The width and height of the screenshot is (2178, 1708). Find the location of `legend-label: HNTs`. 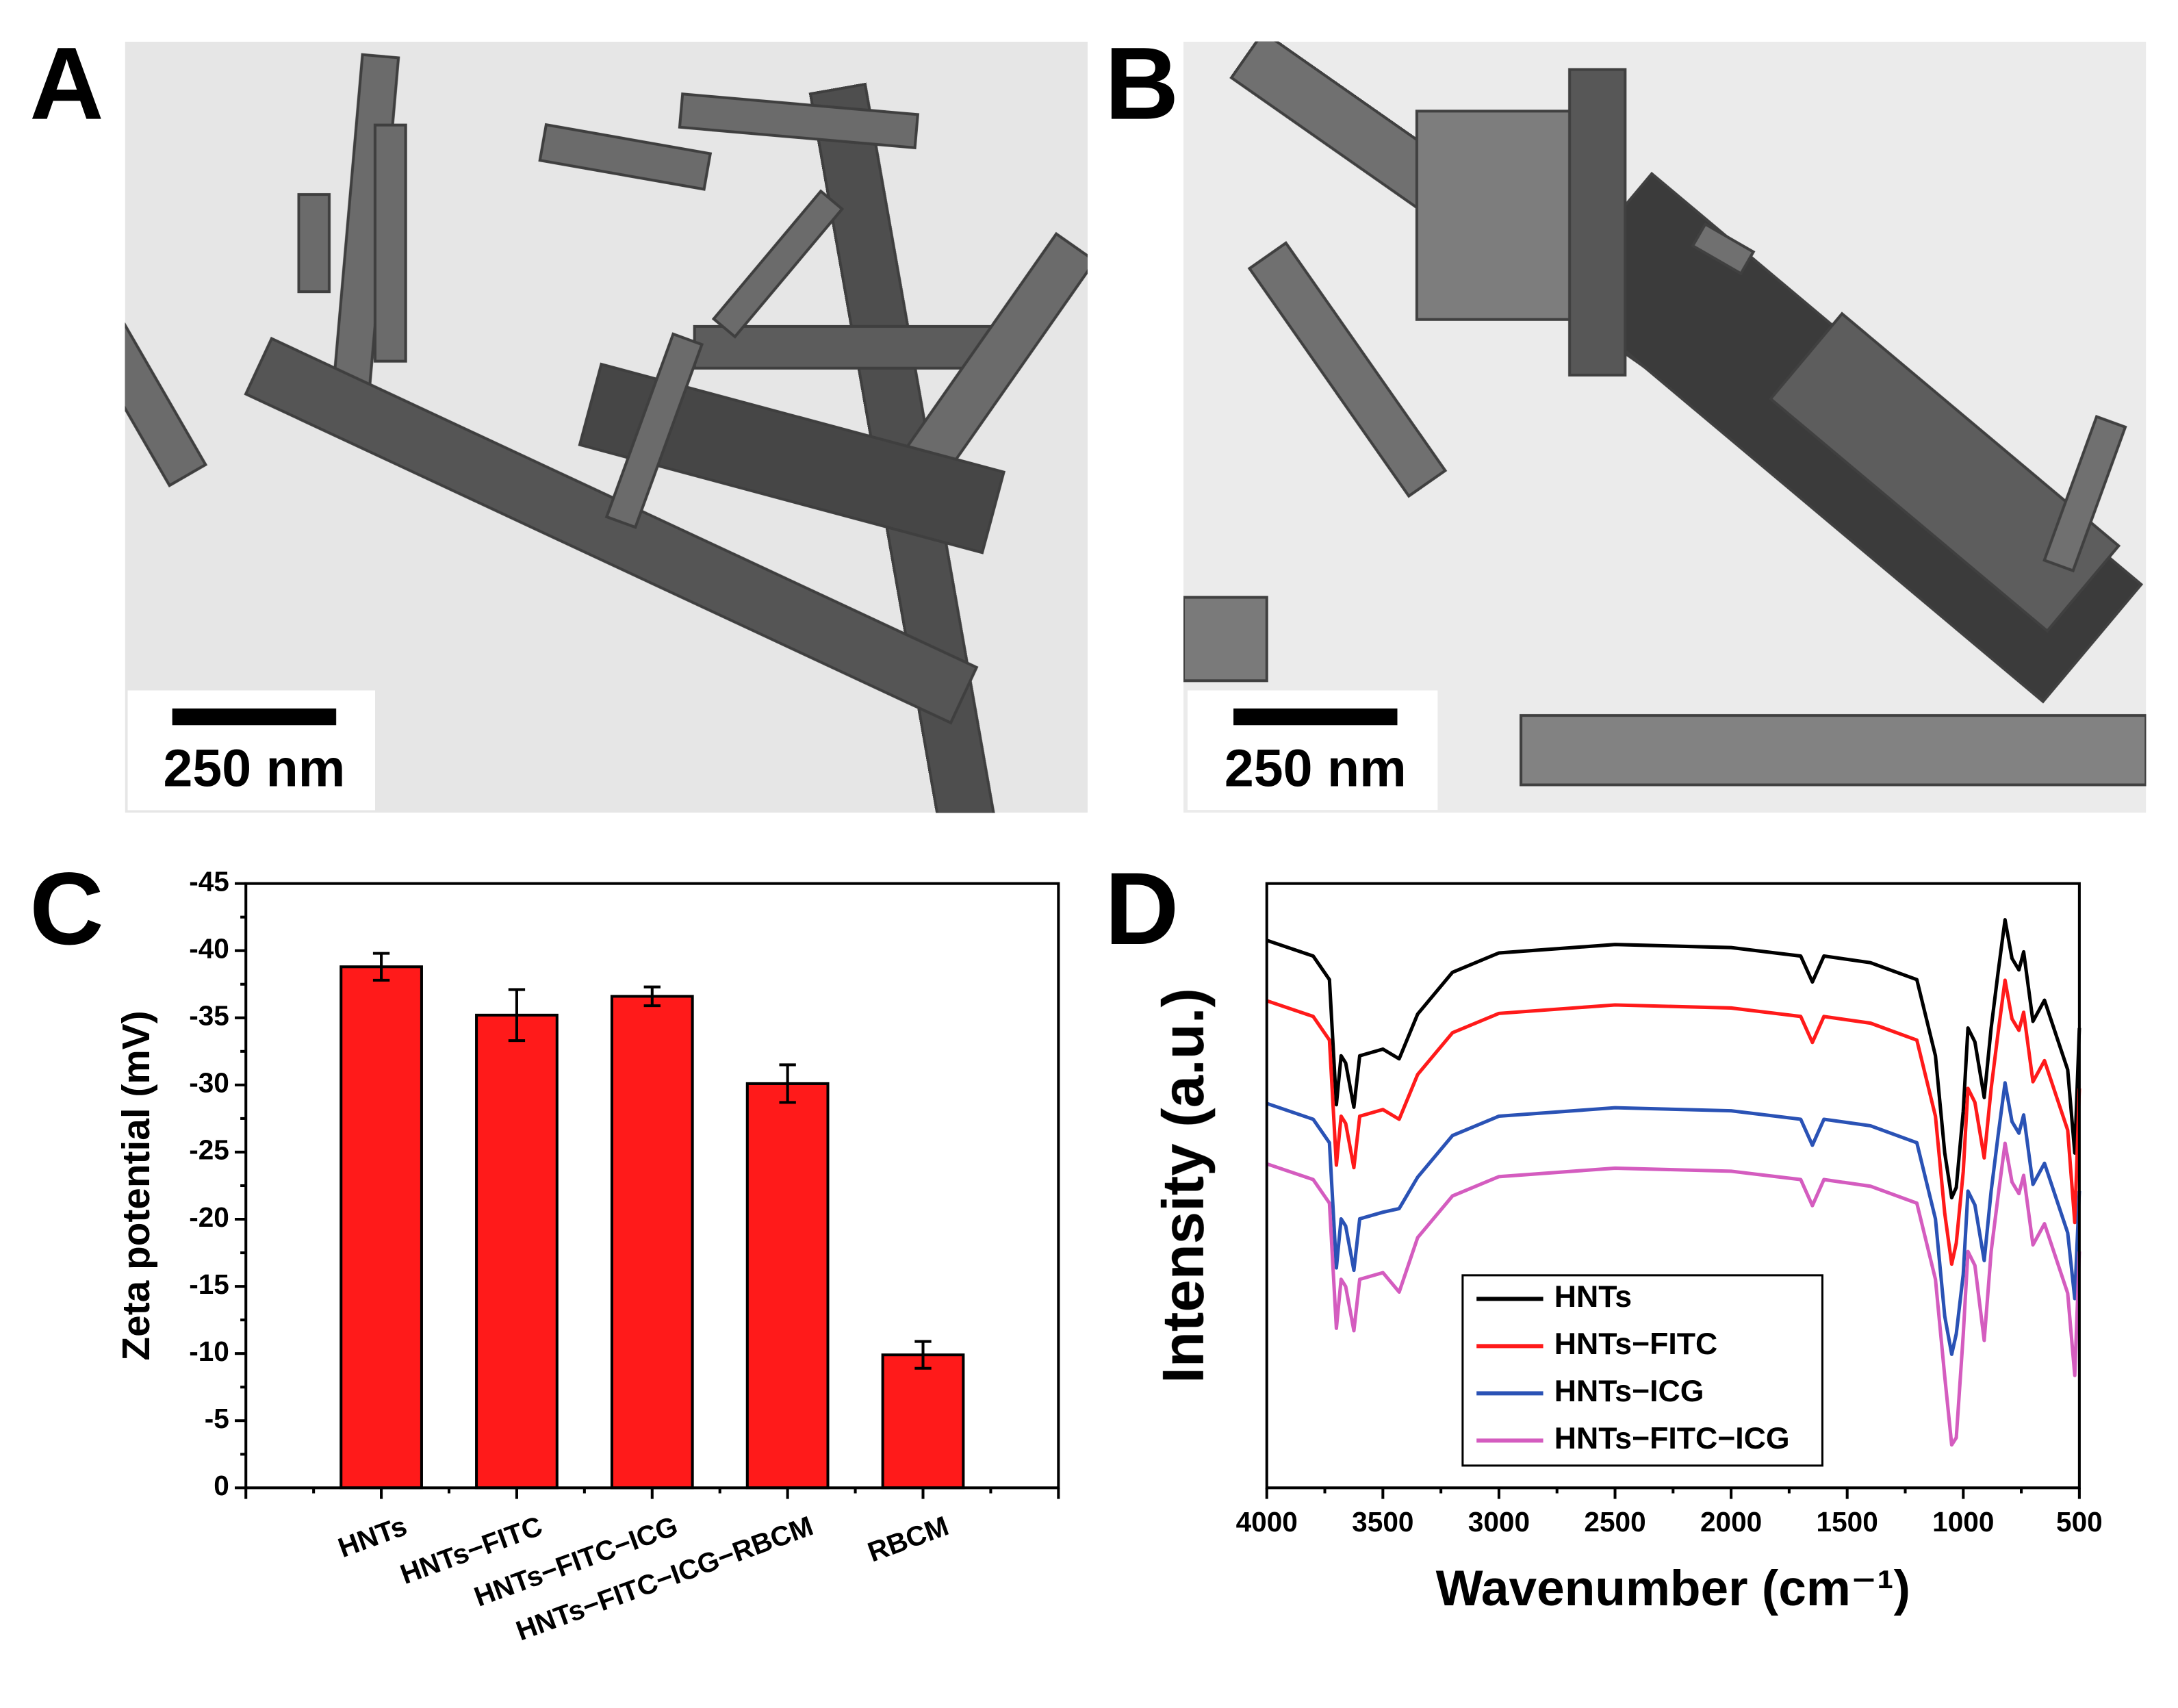

legend-label: HNTs is located at coordinates (1593, 1297).